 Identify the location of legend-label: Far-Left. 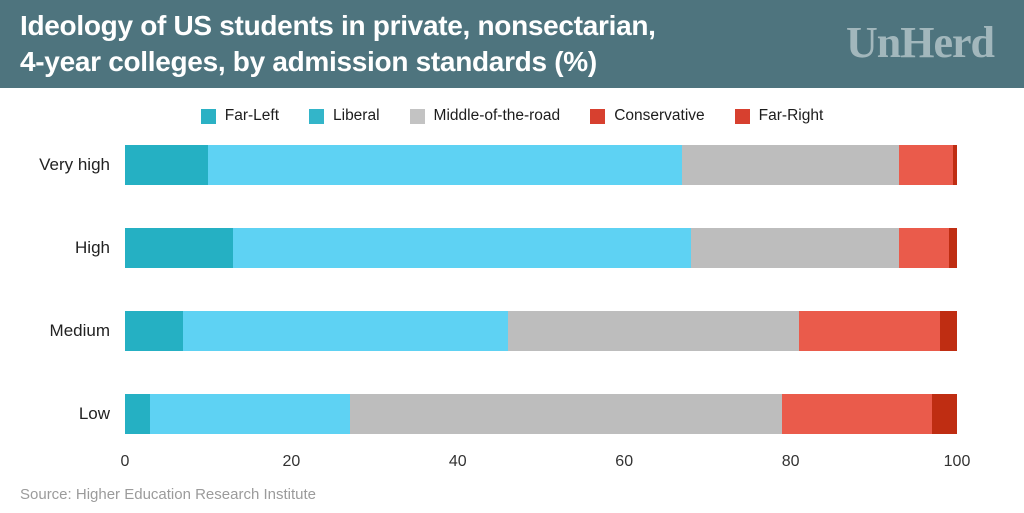
(251, 115).